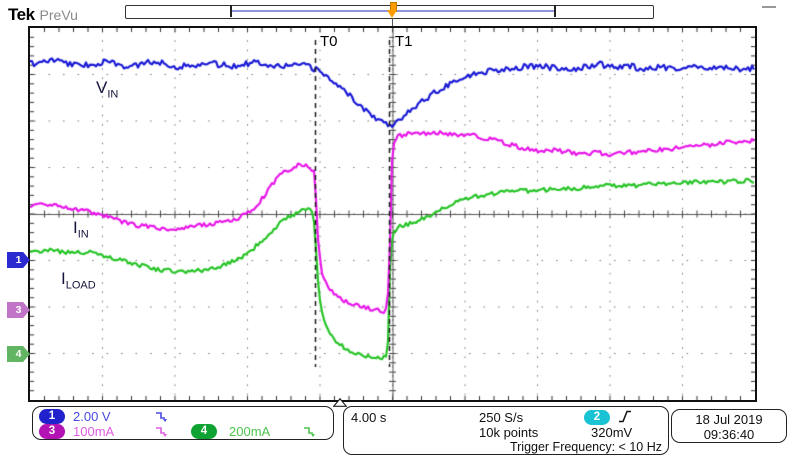 The width and height of the screenshot is (790, 464). What do you see at coordinates (92, 416) in the screenshot?
I see `ch1-scale: 2.00 V` at bounding box center [92, 416].